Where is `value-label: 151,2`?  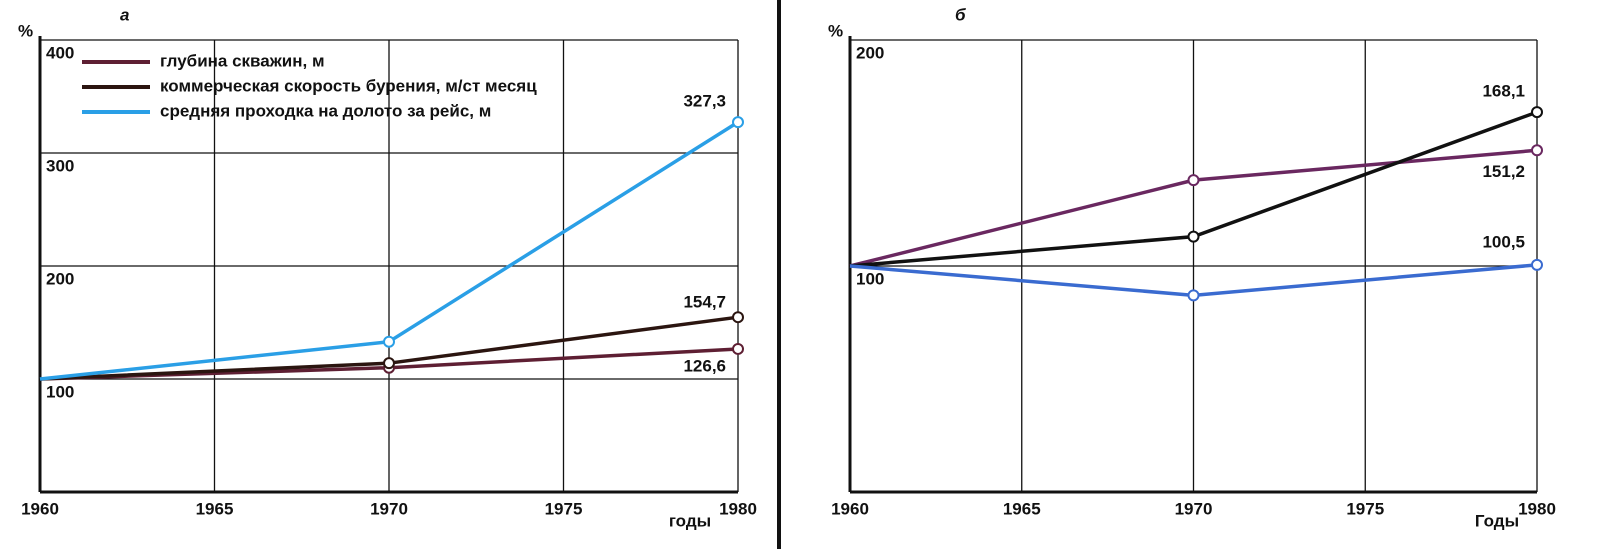
value-label: 151,2 is located at coordinates (1503, 171).